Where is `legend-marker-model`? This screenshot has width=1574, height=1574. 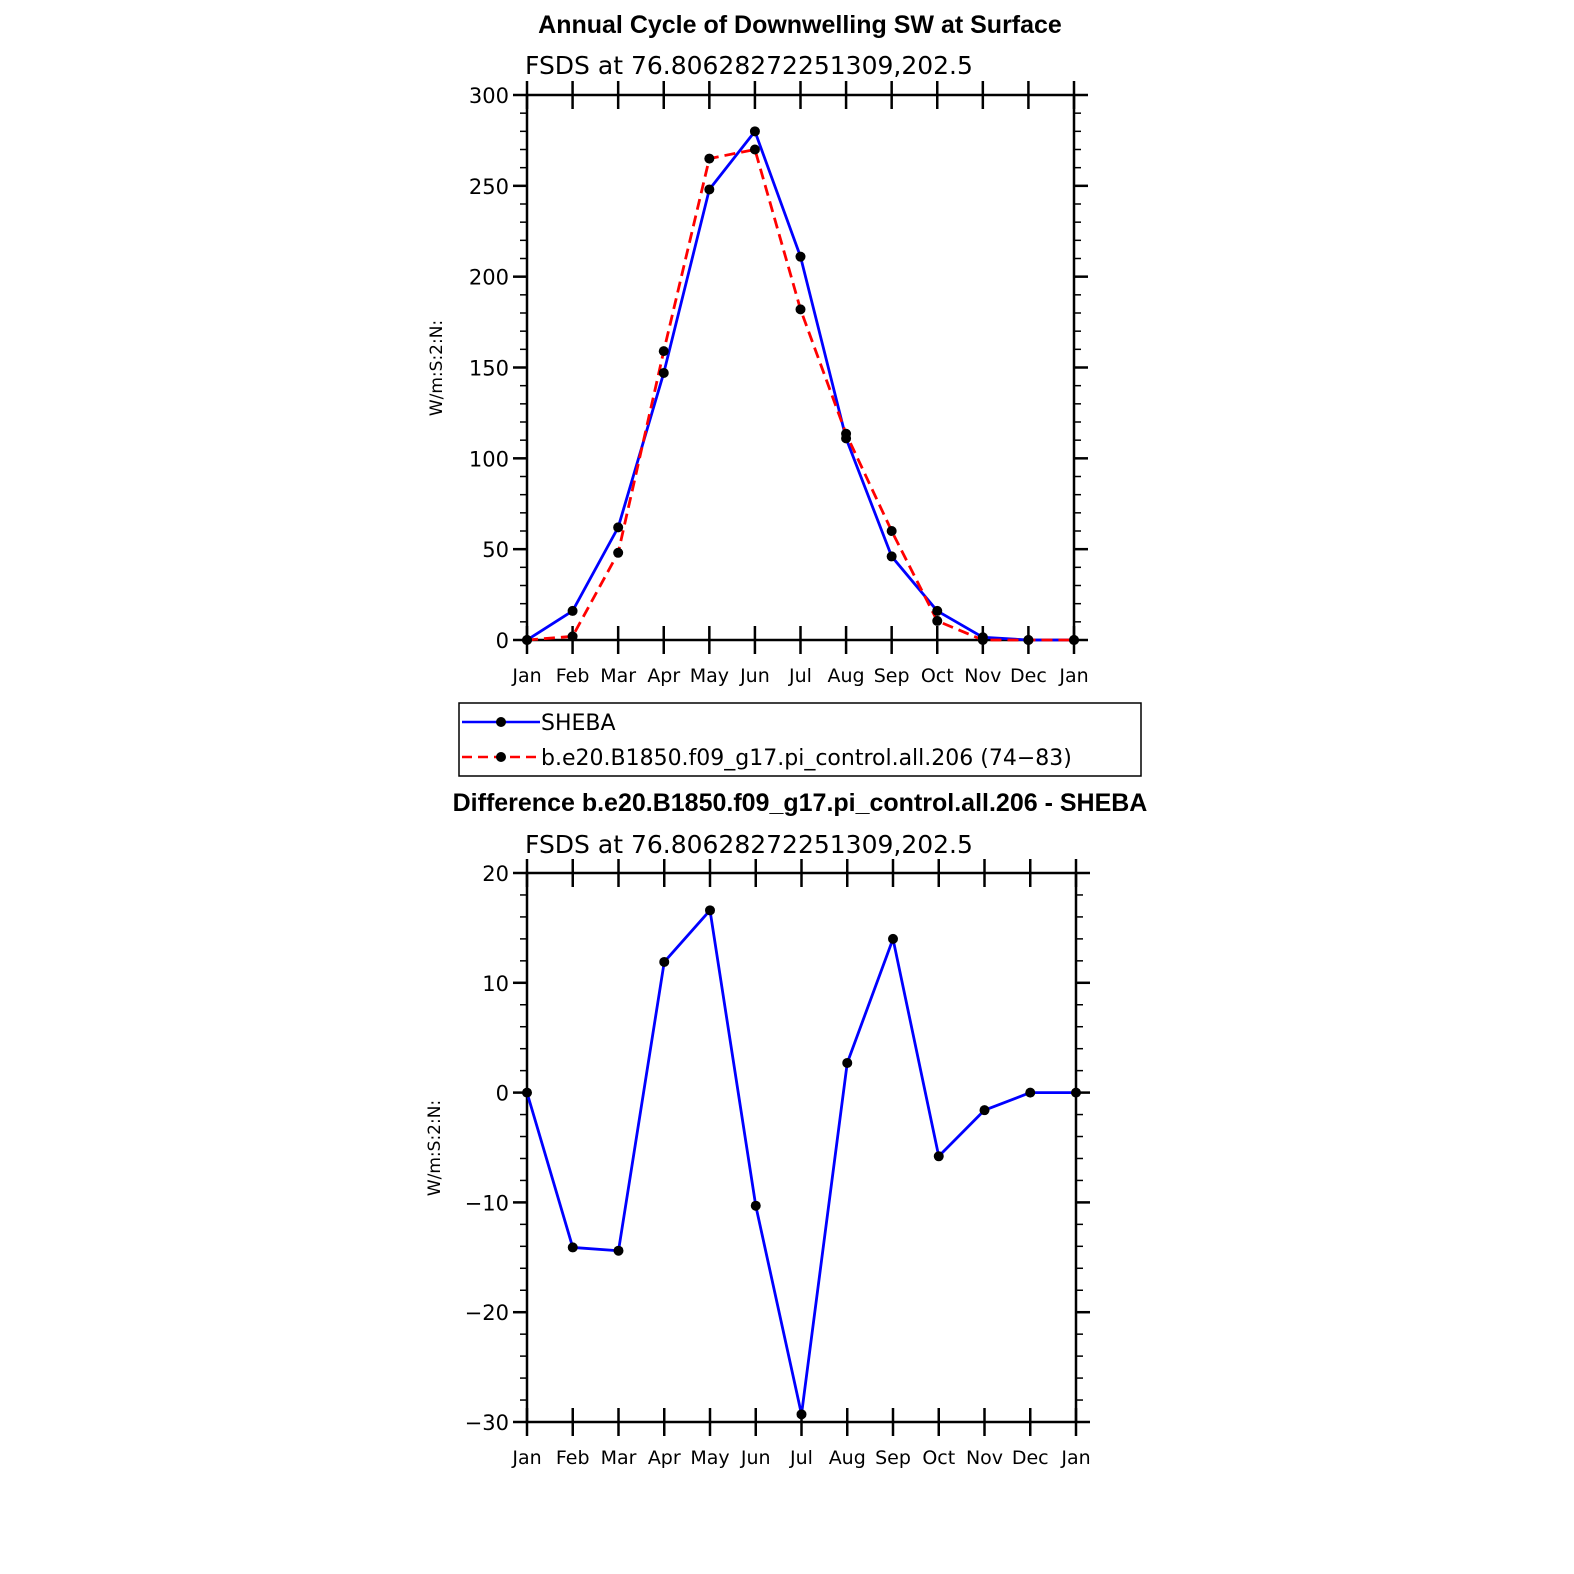
legend-marker-model is located at coordinates (501, 757).